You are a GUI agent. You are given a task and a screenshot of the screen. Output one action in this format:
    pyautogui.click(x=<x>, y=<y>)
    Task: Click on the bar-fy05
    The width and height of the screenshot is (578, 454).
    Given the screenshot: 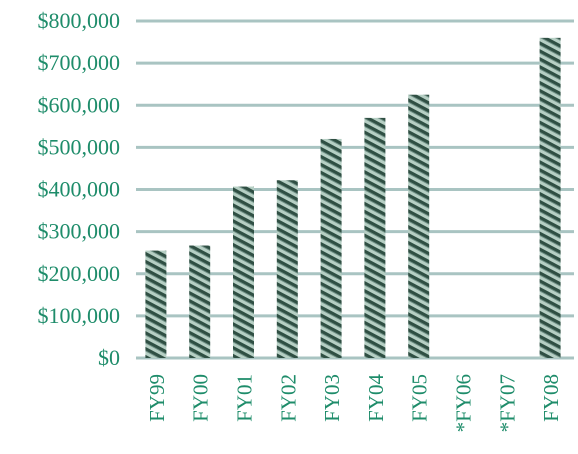 What is the action you would take?
    pyautogui.click(x=419, y=226)
    